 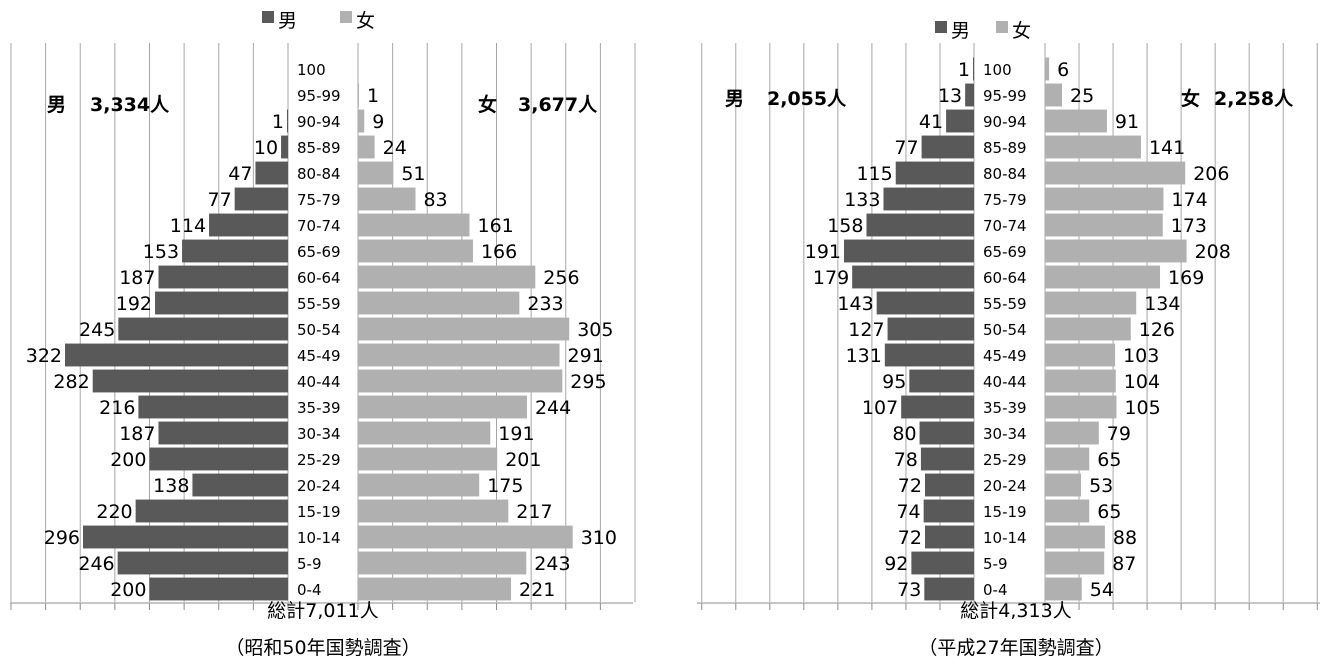 What do you see at coordinates (240, 174) in the screenshot?
I see `male-value-label: 47` at bounding box center [240, 174].